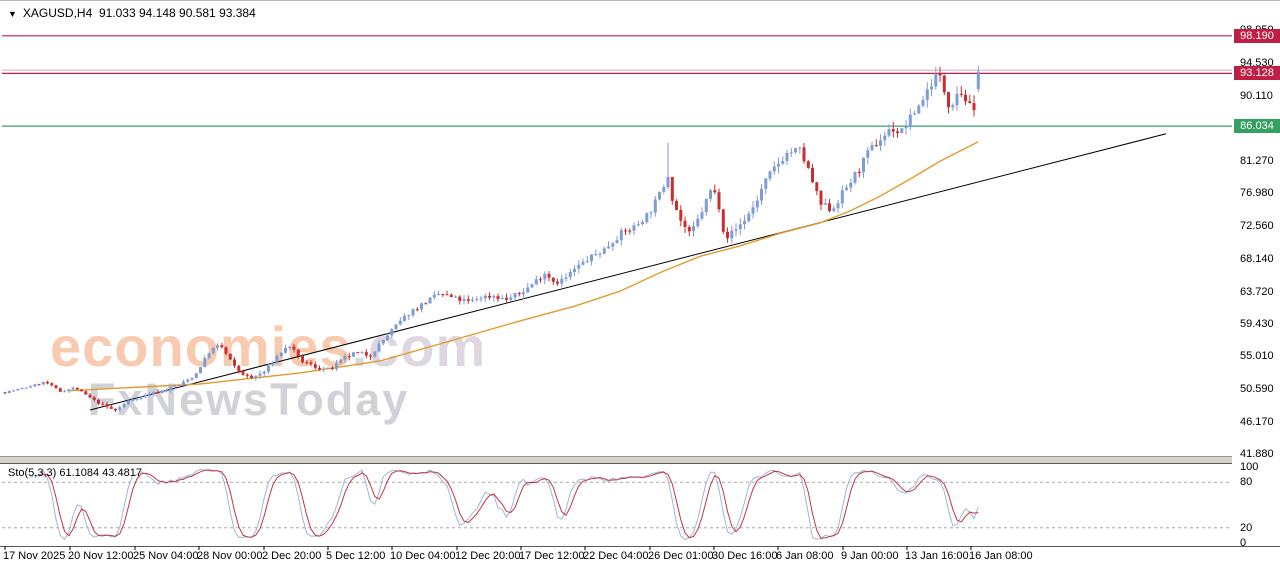 Image resolution: width=1280 pixels, height=567 pixels. Describe the element at coordinates (1256, 95) in the screenshot. I see `price-tick-label: 90.110` at that location.